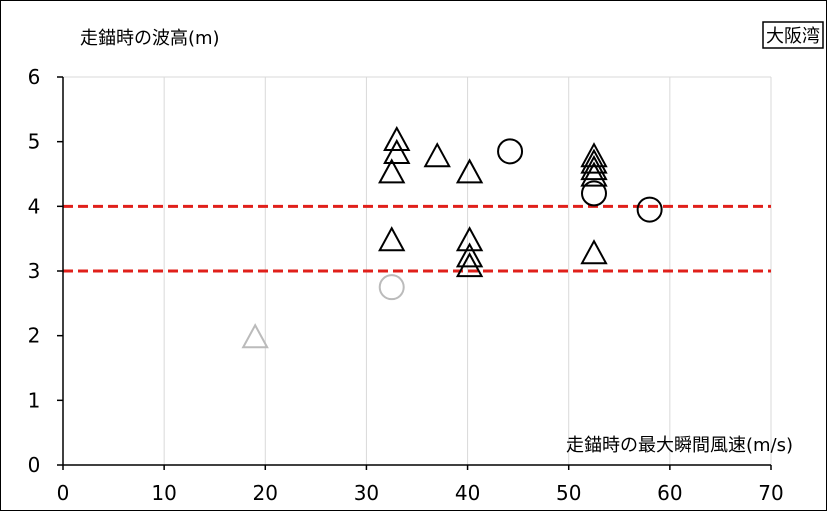 The image size is (827, 511). I want to click on reference-lines, so click(417, 238).